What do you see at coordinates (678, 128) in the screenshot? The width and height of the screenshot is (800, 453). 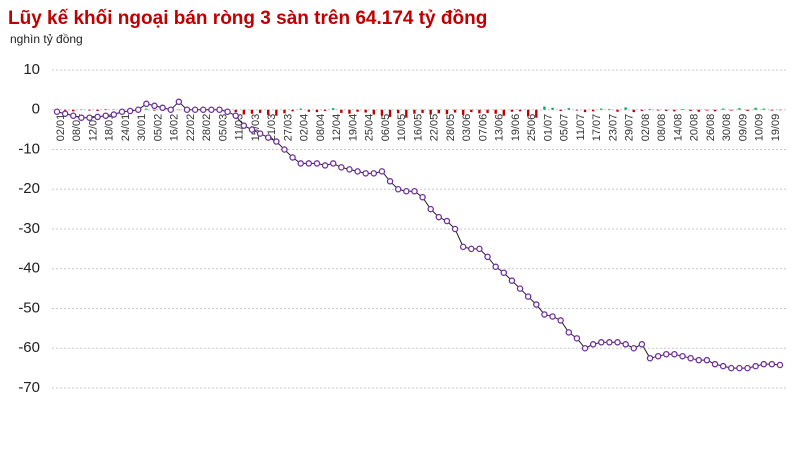 I see `x-tick-label: 14/08` at bounding box center [678, 128].